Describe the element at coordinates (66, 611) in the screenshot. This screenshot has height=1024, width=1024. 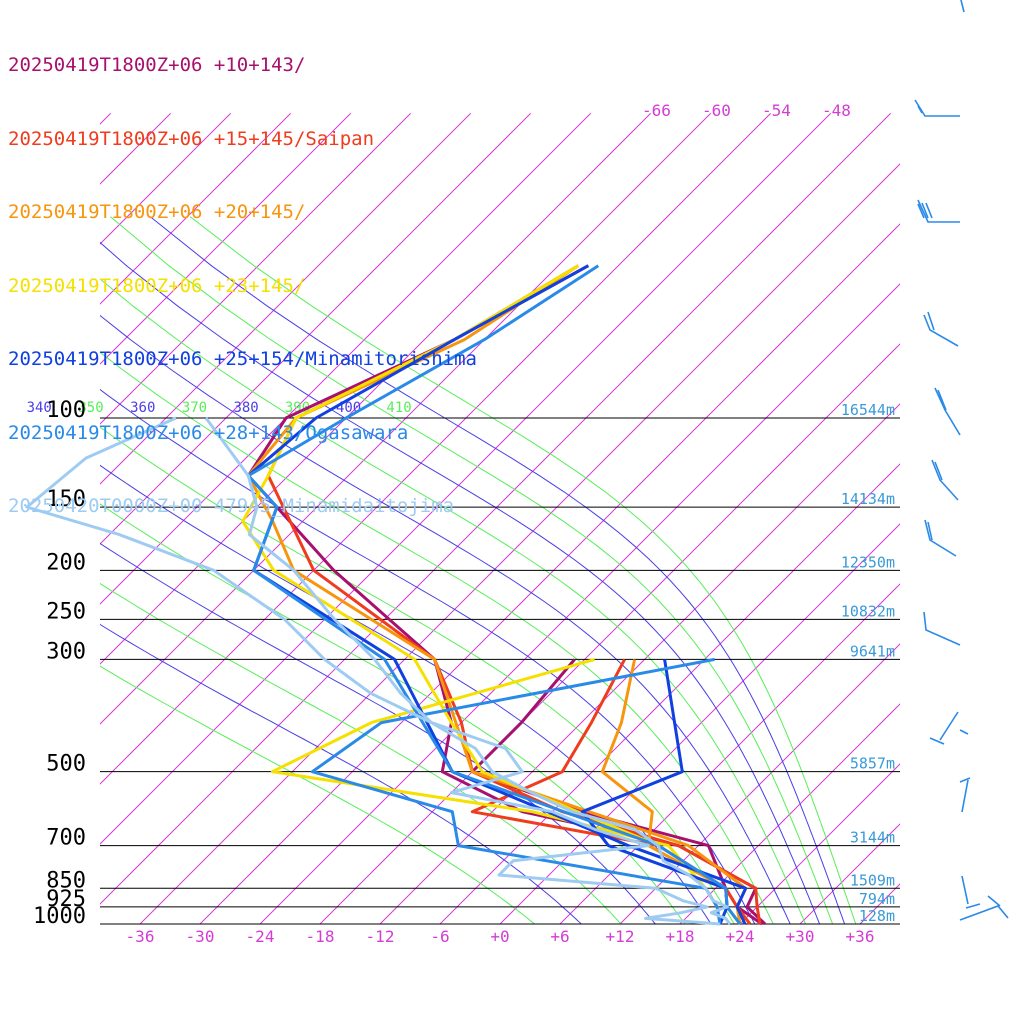
I see `pressure-label: 250` at that location.